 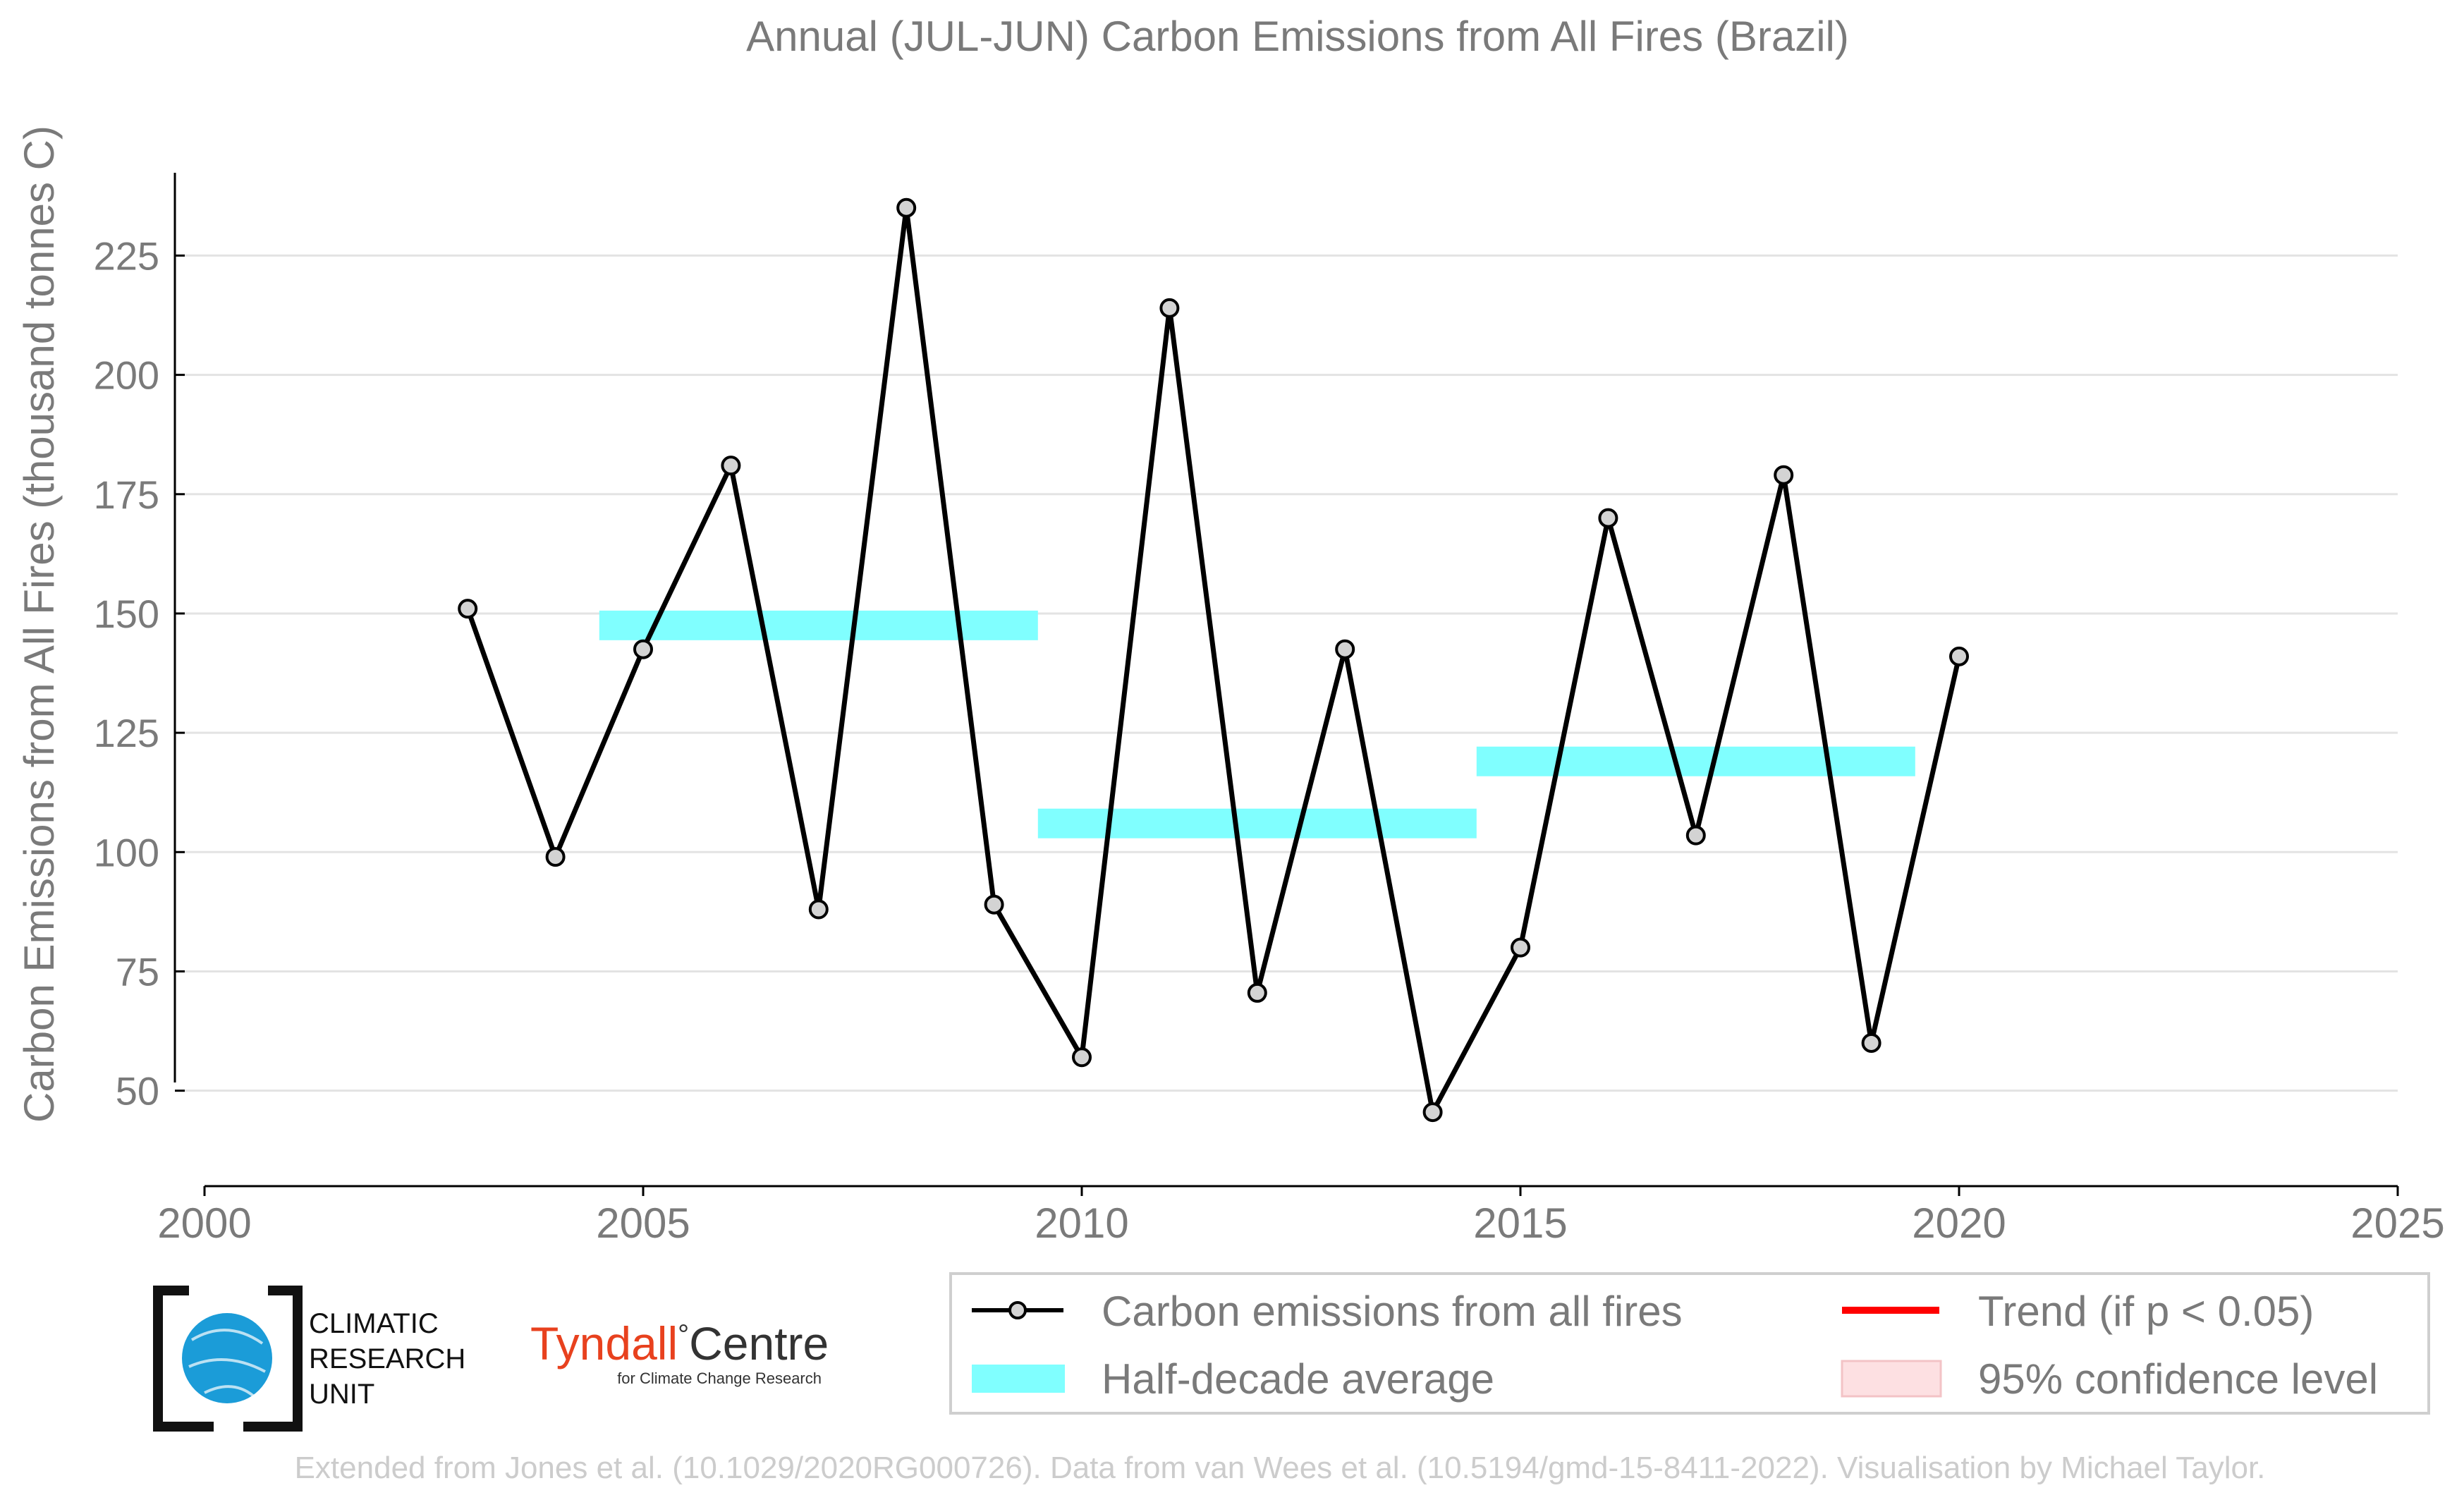 What do you see at coordinates (138, 1091) in the screenshot?
I see `y-tick-label-50: 50` at bounding box center [138, 1091].